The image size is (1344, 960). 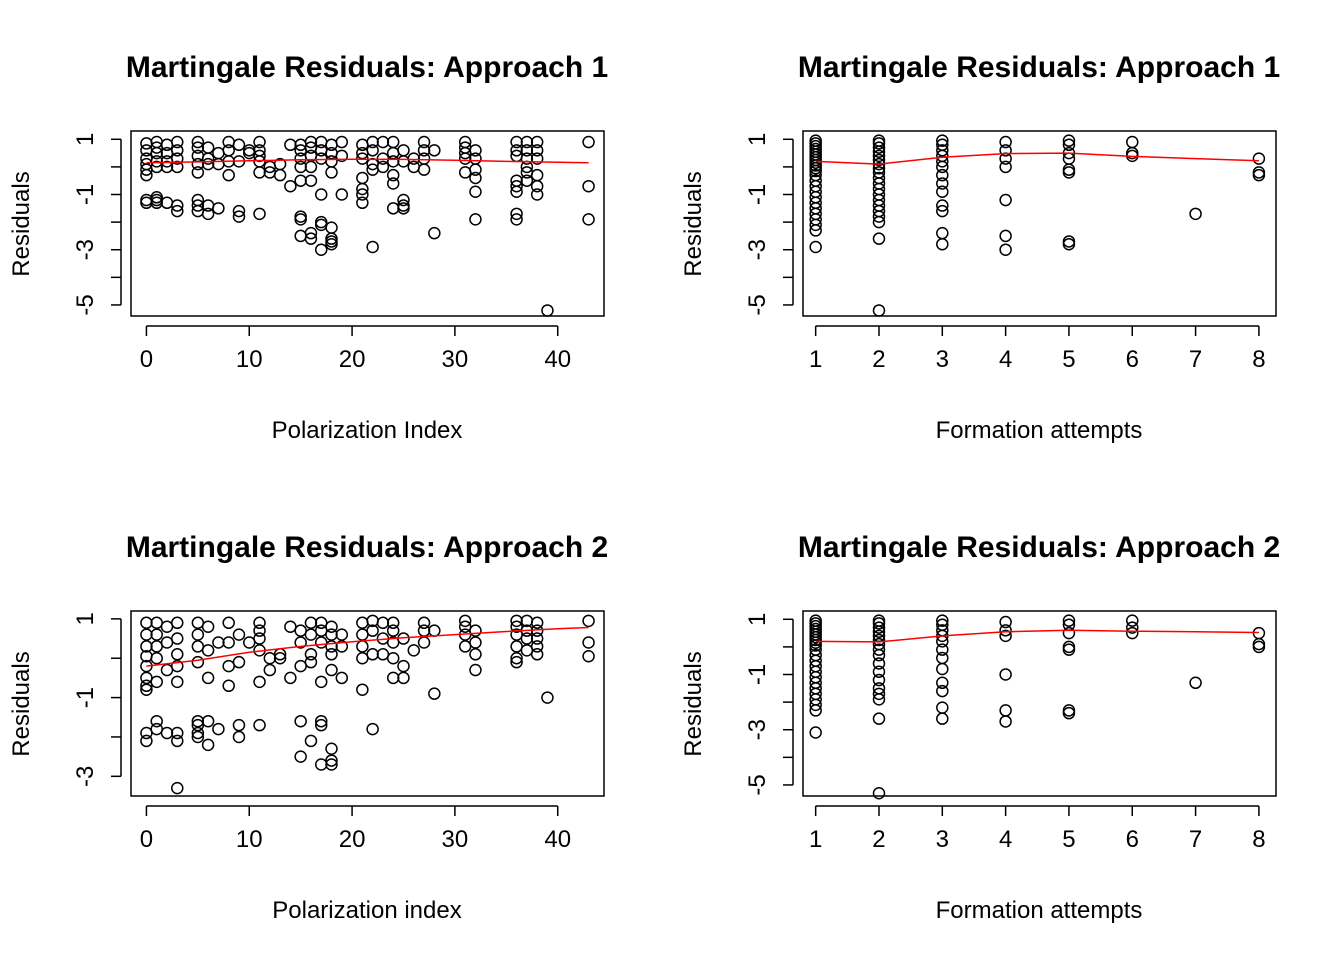 What do you see at coordinates (757, 784) in the screenshot?
I see `y-tick-label: -5` at bounding box center [757, 784].